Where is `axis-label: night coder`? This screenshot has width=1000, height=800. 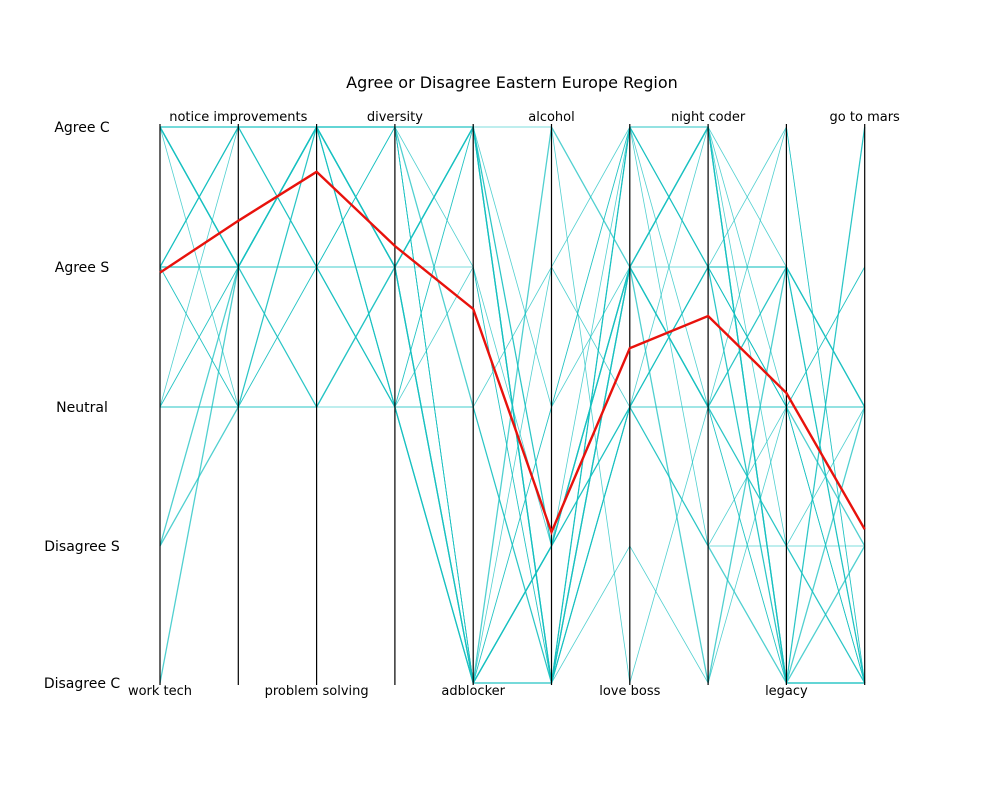
axis-label: night coder is located at coordinates (708, 117).